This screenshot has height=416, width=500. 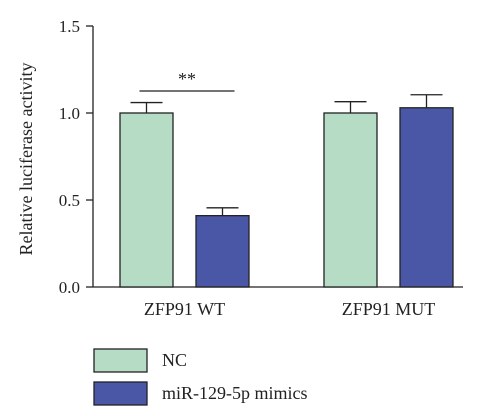 What do you see at coordinates (389, 309) in the screenshot?
I see `x-category-label: ZFP91 MUT` at bounding box center [389, 309].